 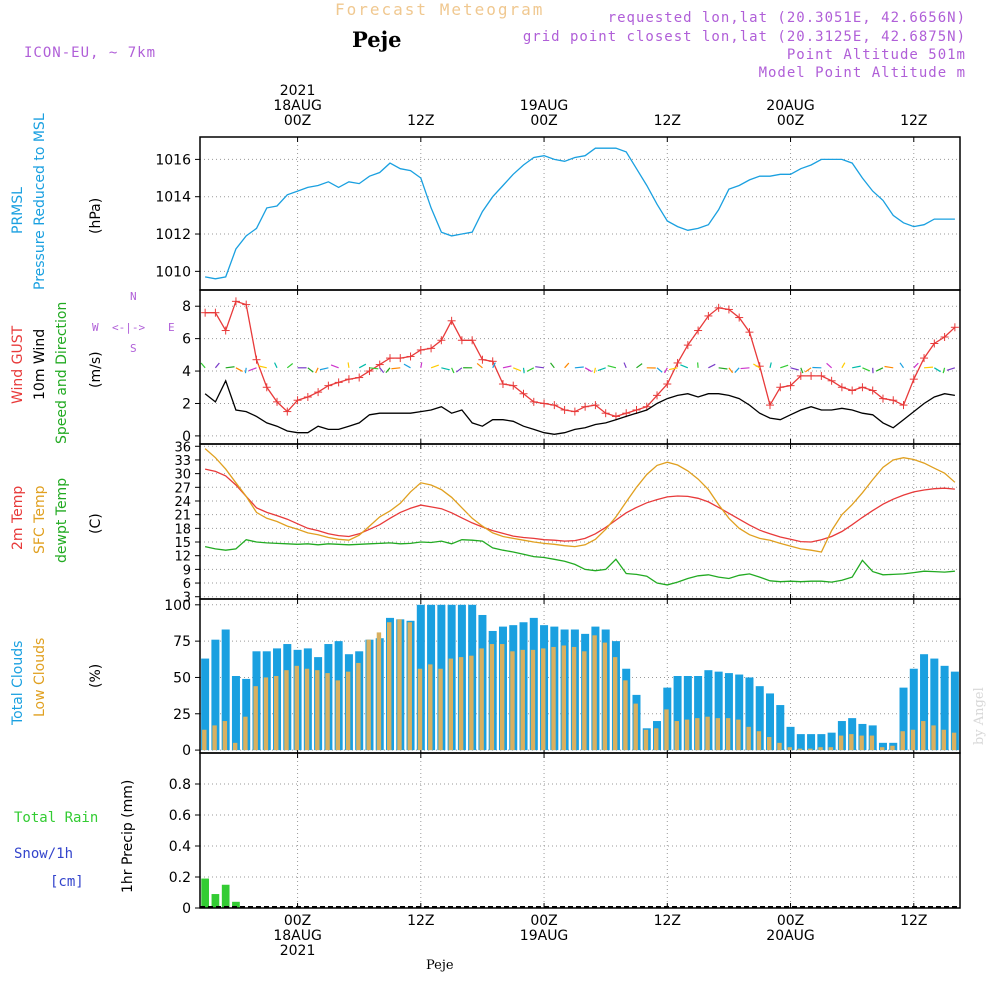 I want to click on series-line-2m-temp, so click(x=579, y=505).